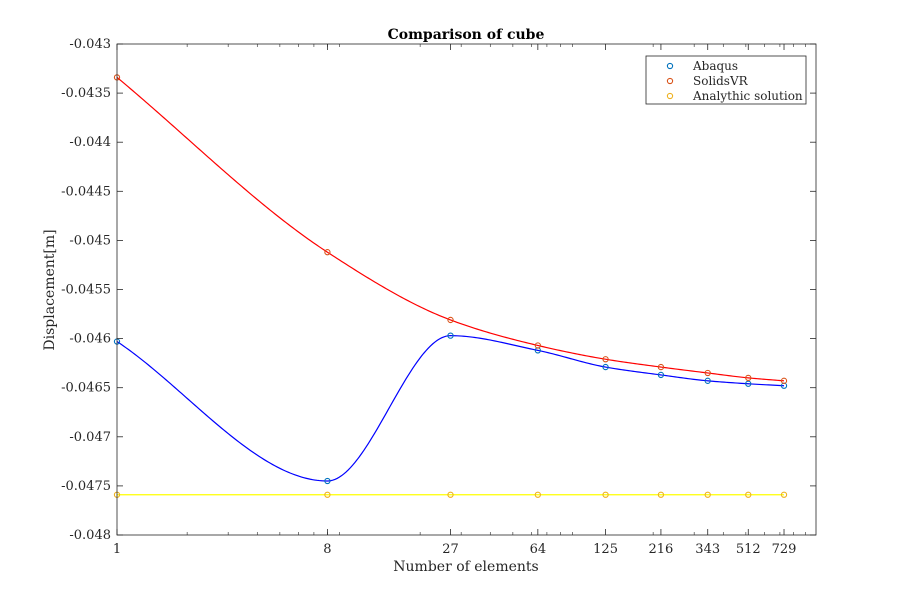 Image resolution: width=900 pixels, height=600 pixels. I want to click on x-tick-label: 216, so click(661, 549).